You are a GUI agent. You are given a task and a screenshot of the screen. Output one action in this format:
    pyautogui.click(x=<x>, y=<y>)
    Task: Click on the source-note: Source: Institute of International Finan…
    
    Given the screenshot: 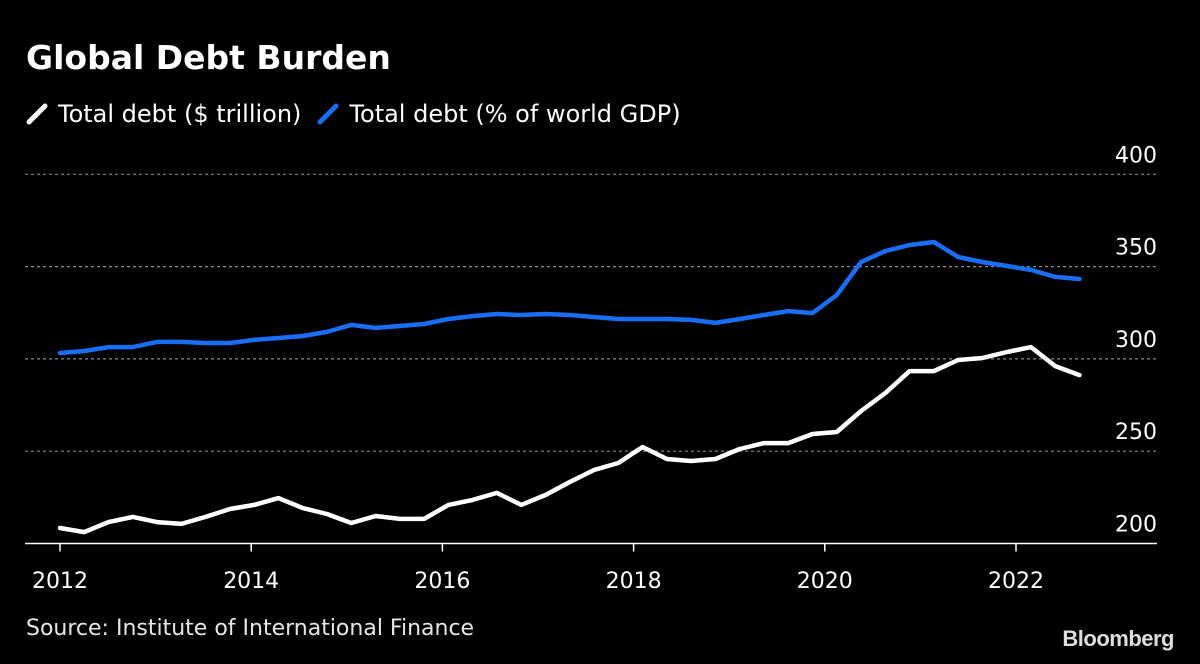 What is the action you would take?
    pyautogui.click(x=250, y=628)
    